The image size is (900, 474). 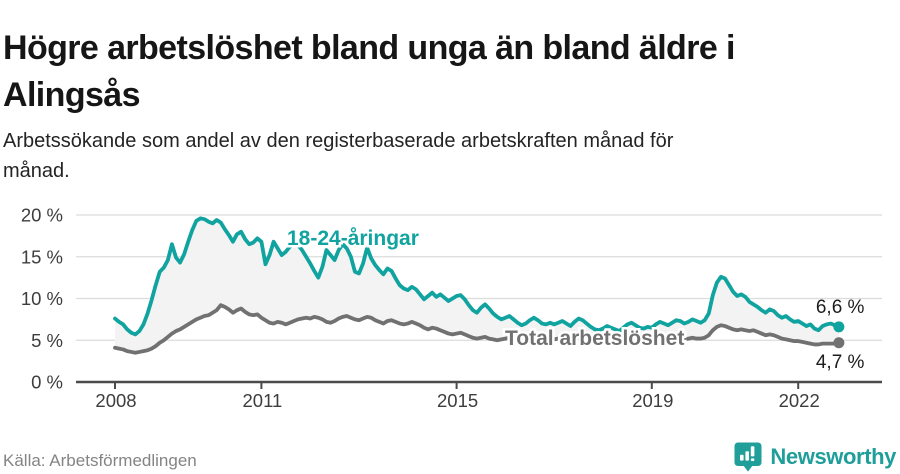 I want to click on chart-title-line-2: Alingsås, so click(x=72, y=94).